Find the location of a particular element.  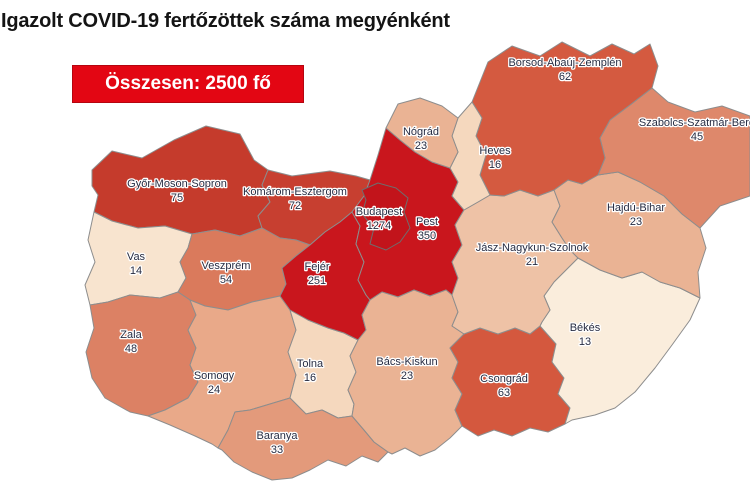

county-zala-value-label: 48 is located at coordinates (131, 349).